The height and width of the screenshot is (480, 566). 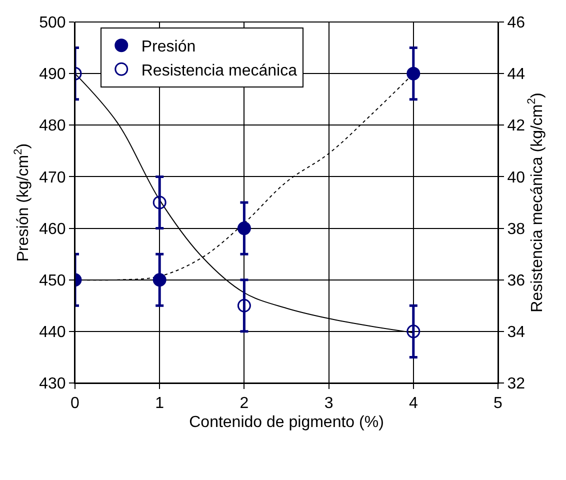 I want to click on y2-tick-label: 38, so click(x=516, y=229).